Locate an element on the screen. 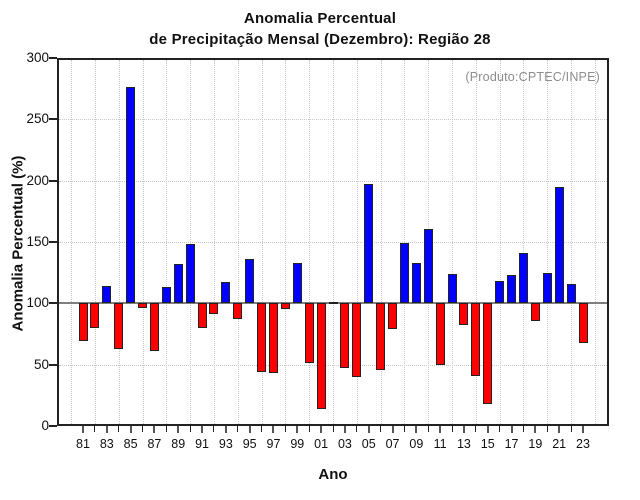 Image resolution: width=640 pixels, height=500 pixels. y-tick-label: 150 is located at coordinates (37, 241).